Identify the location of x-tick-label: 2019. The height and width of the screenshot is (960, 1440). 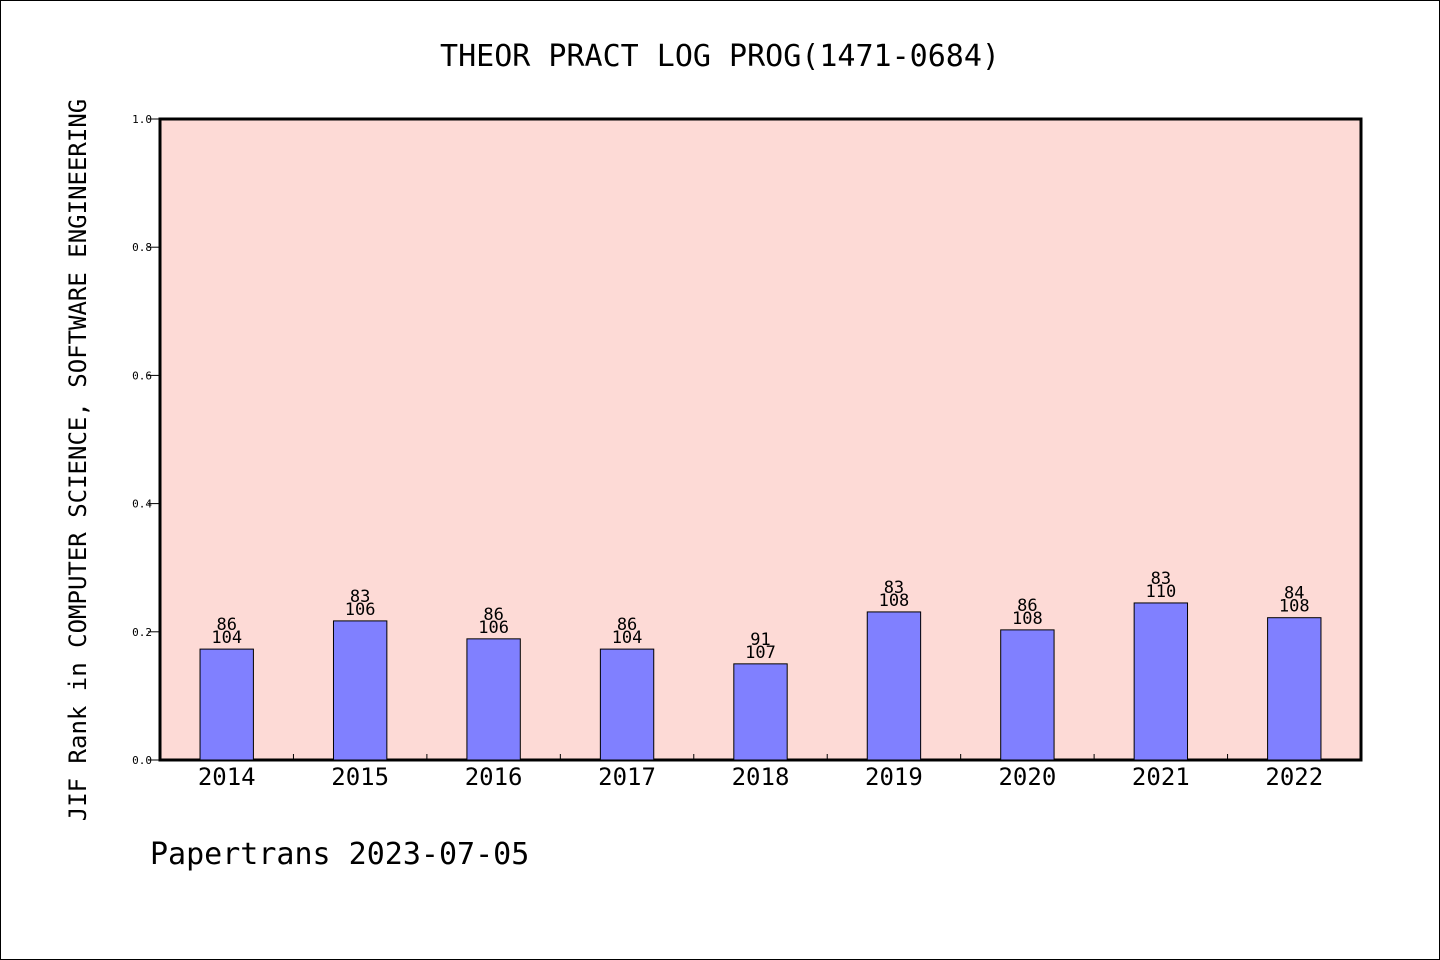
(894, 777).